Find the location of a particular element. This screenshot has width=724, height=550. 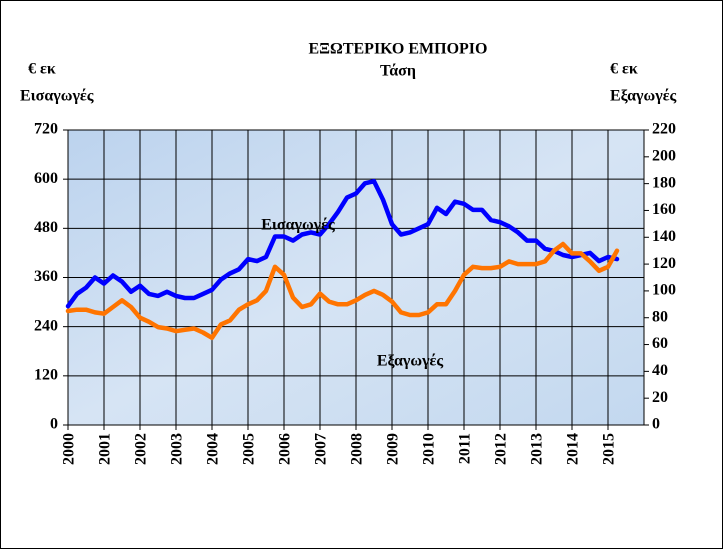

x-tick-label: 2002 is located at coordinates (141, 449).